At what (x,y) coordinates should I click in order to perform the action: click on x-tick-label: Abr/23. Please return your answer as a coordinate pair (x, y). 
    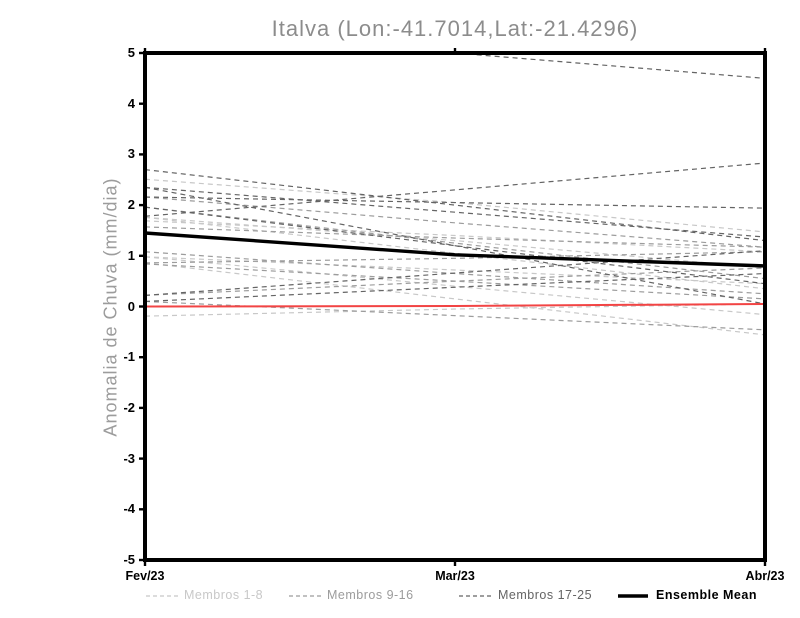
    Looking at the image, I should click on (765, 576).